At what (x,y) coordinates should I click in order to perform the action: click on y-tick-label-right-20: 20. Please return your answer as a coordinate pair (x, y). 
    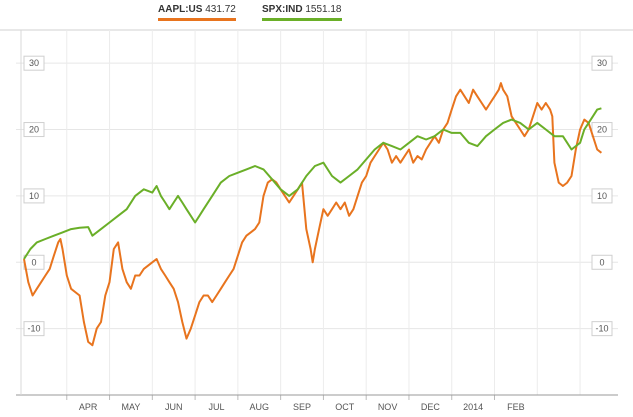
    Looking at the image, I should click on (602, 130).